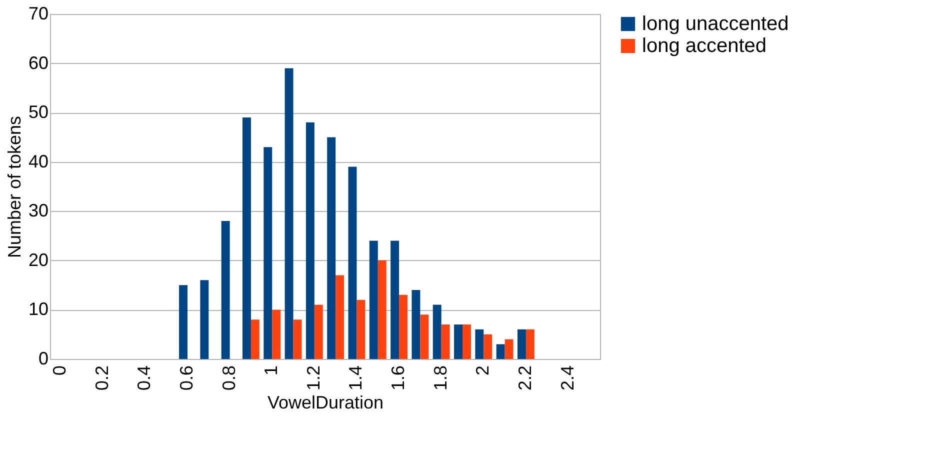 The image size is (929, 461). Describe the element at coordinates (228, 378) in the screenshot. I see `x-tick-label: 0.8` at that location.